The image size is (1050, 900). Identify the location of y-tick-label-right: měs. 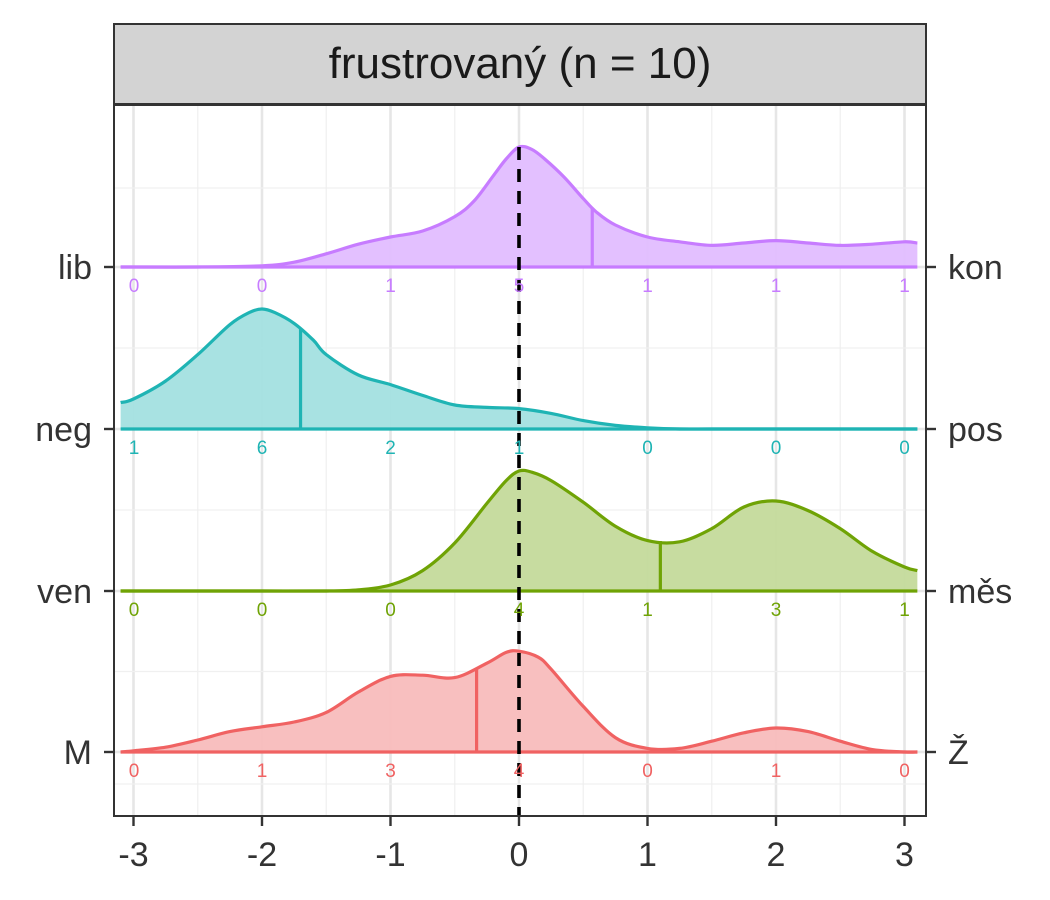
(980, 592).